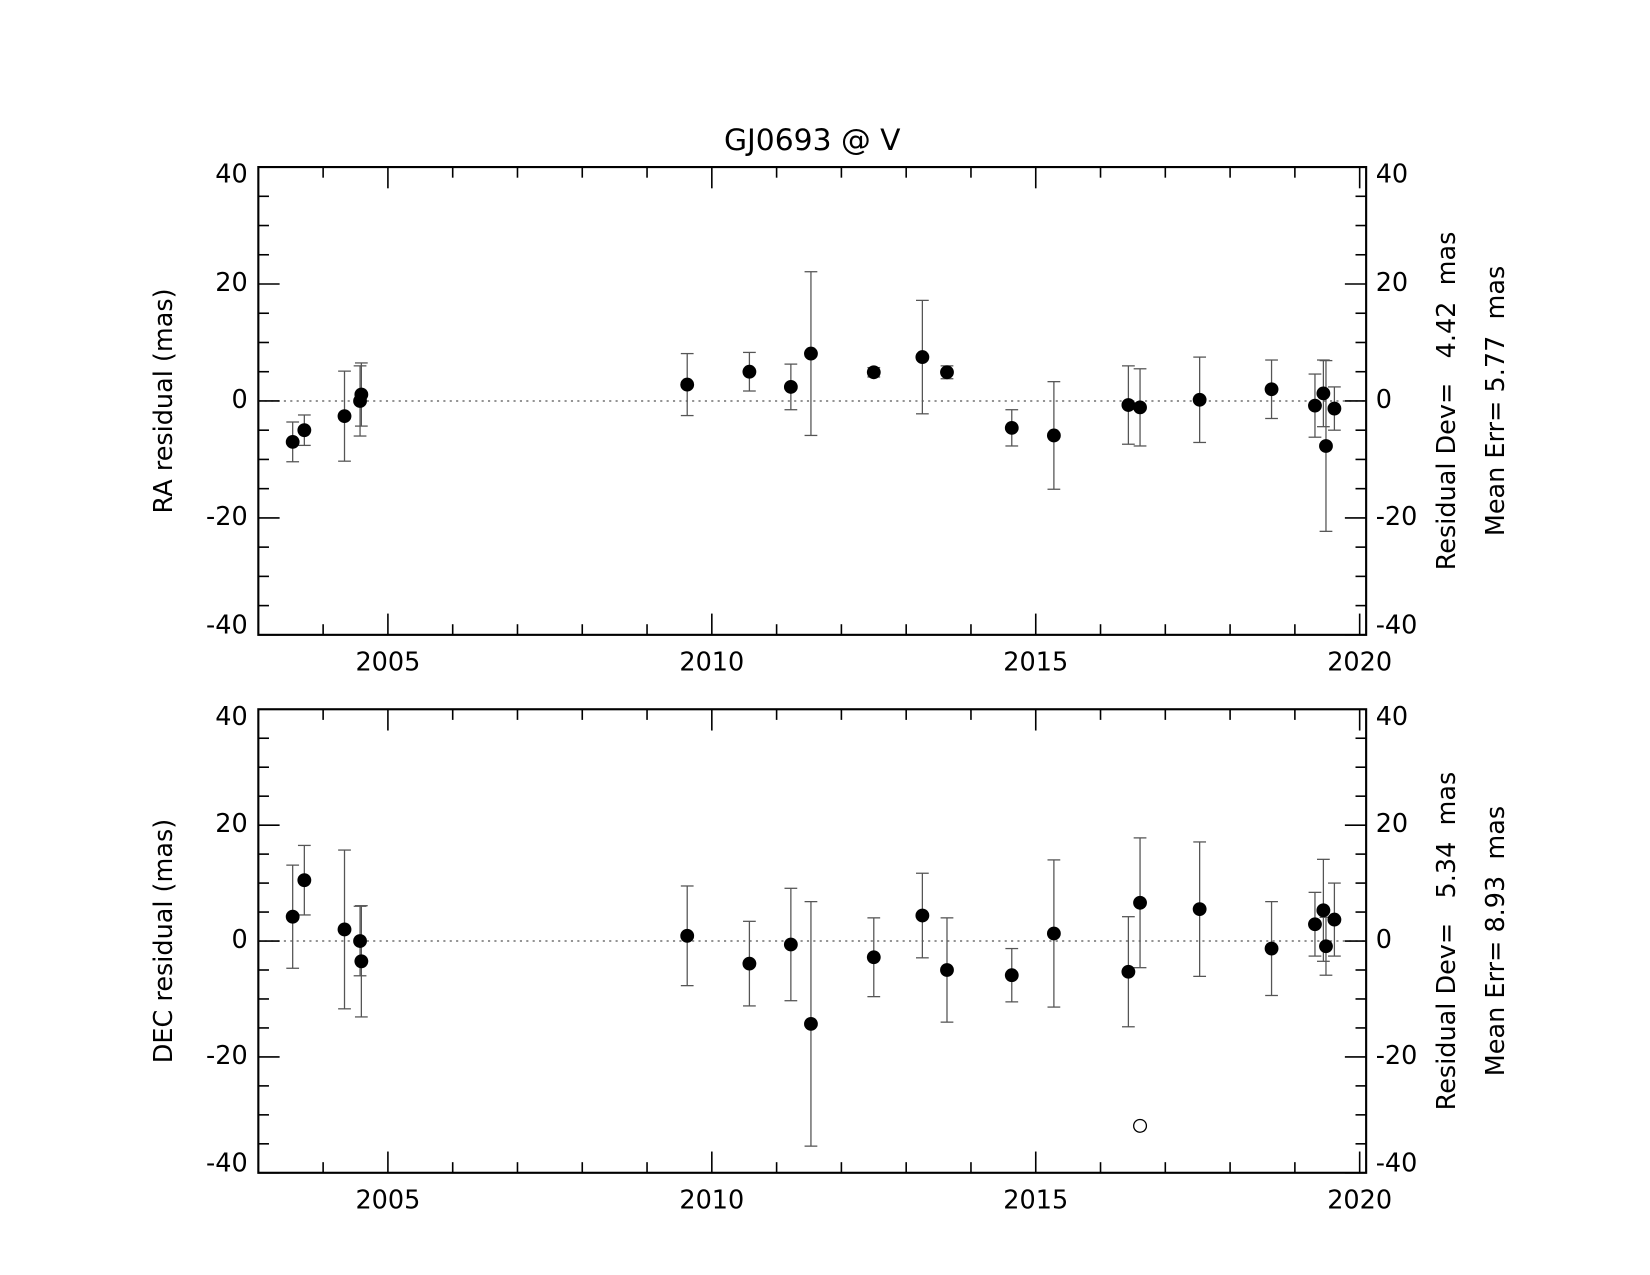  Describe the element at coordinates (1447, 941) in the screenshot. I see `annotation: Residual Dev= 5.34 mas` at that location.